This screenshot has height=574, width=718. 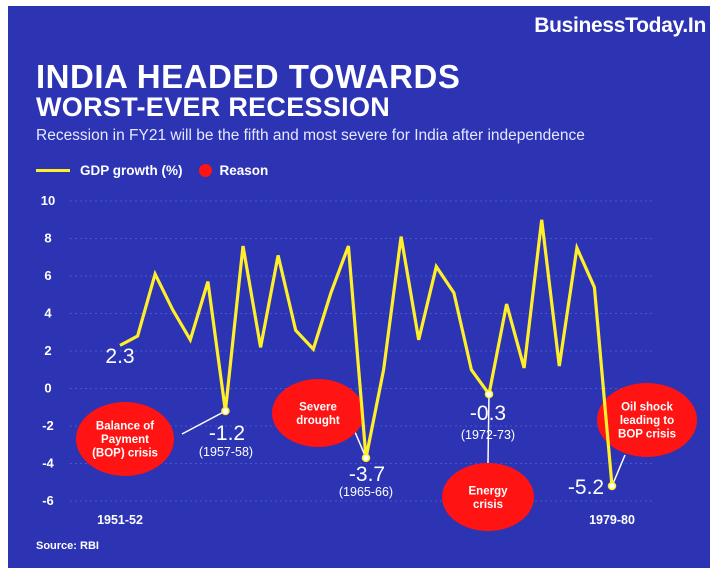 I want to click on reason-label: Energy, so click(x=489, y=491).